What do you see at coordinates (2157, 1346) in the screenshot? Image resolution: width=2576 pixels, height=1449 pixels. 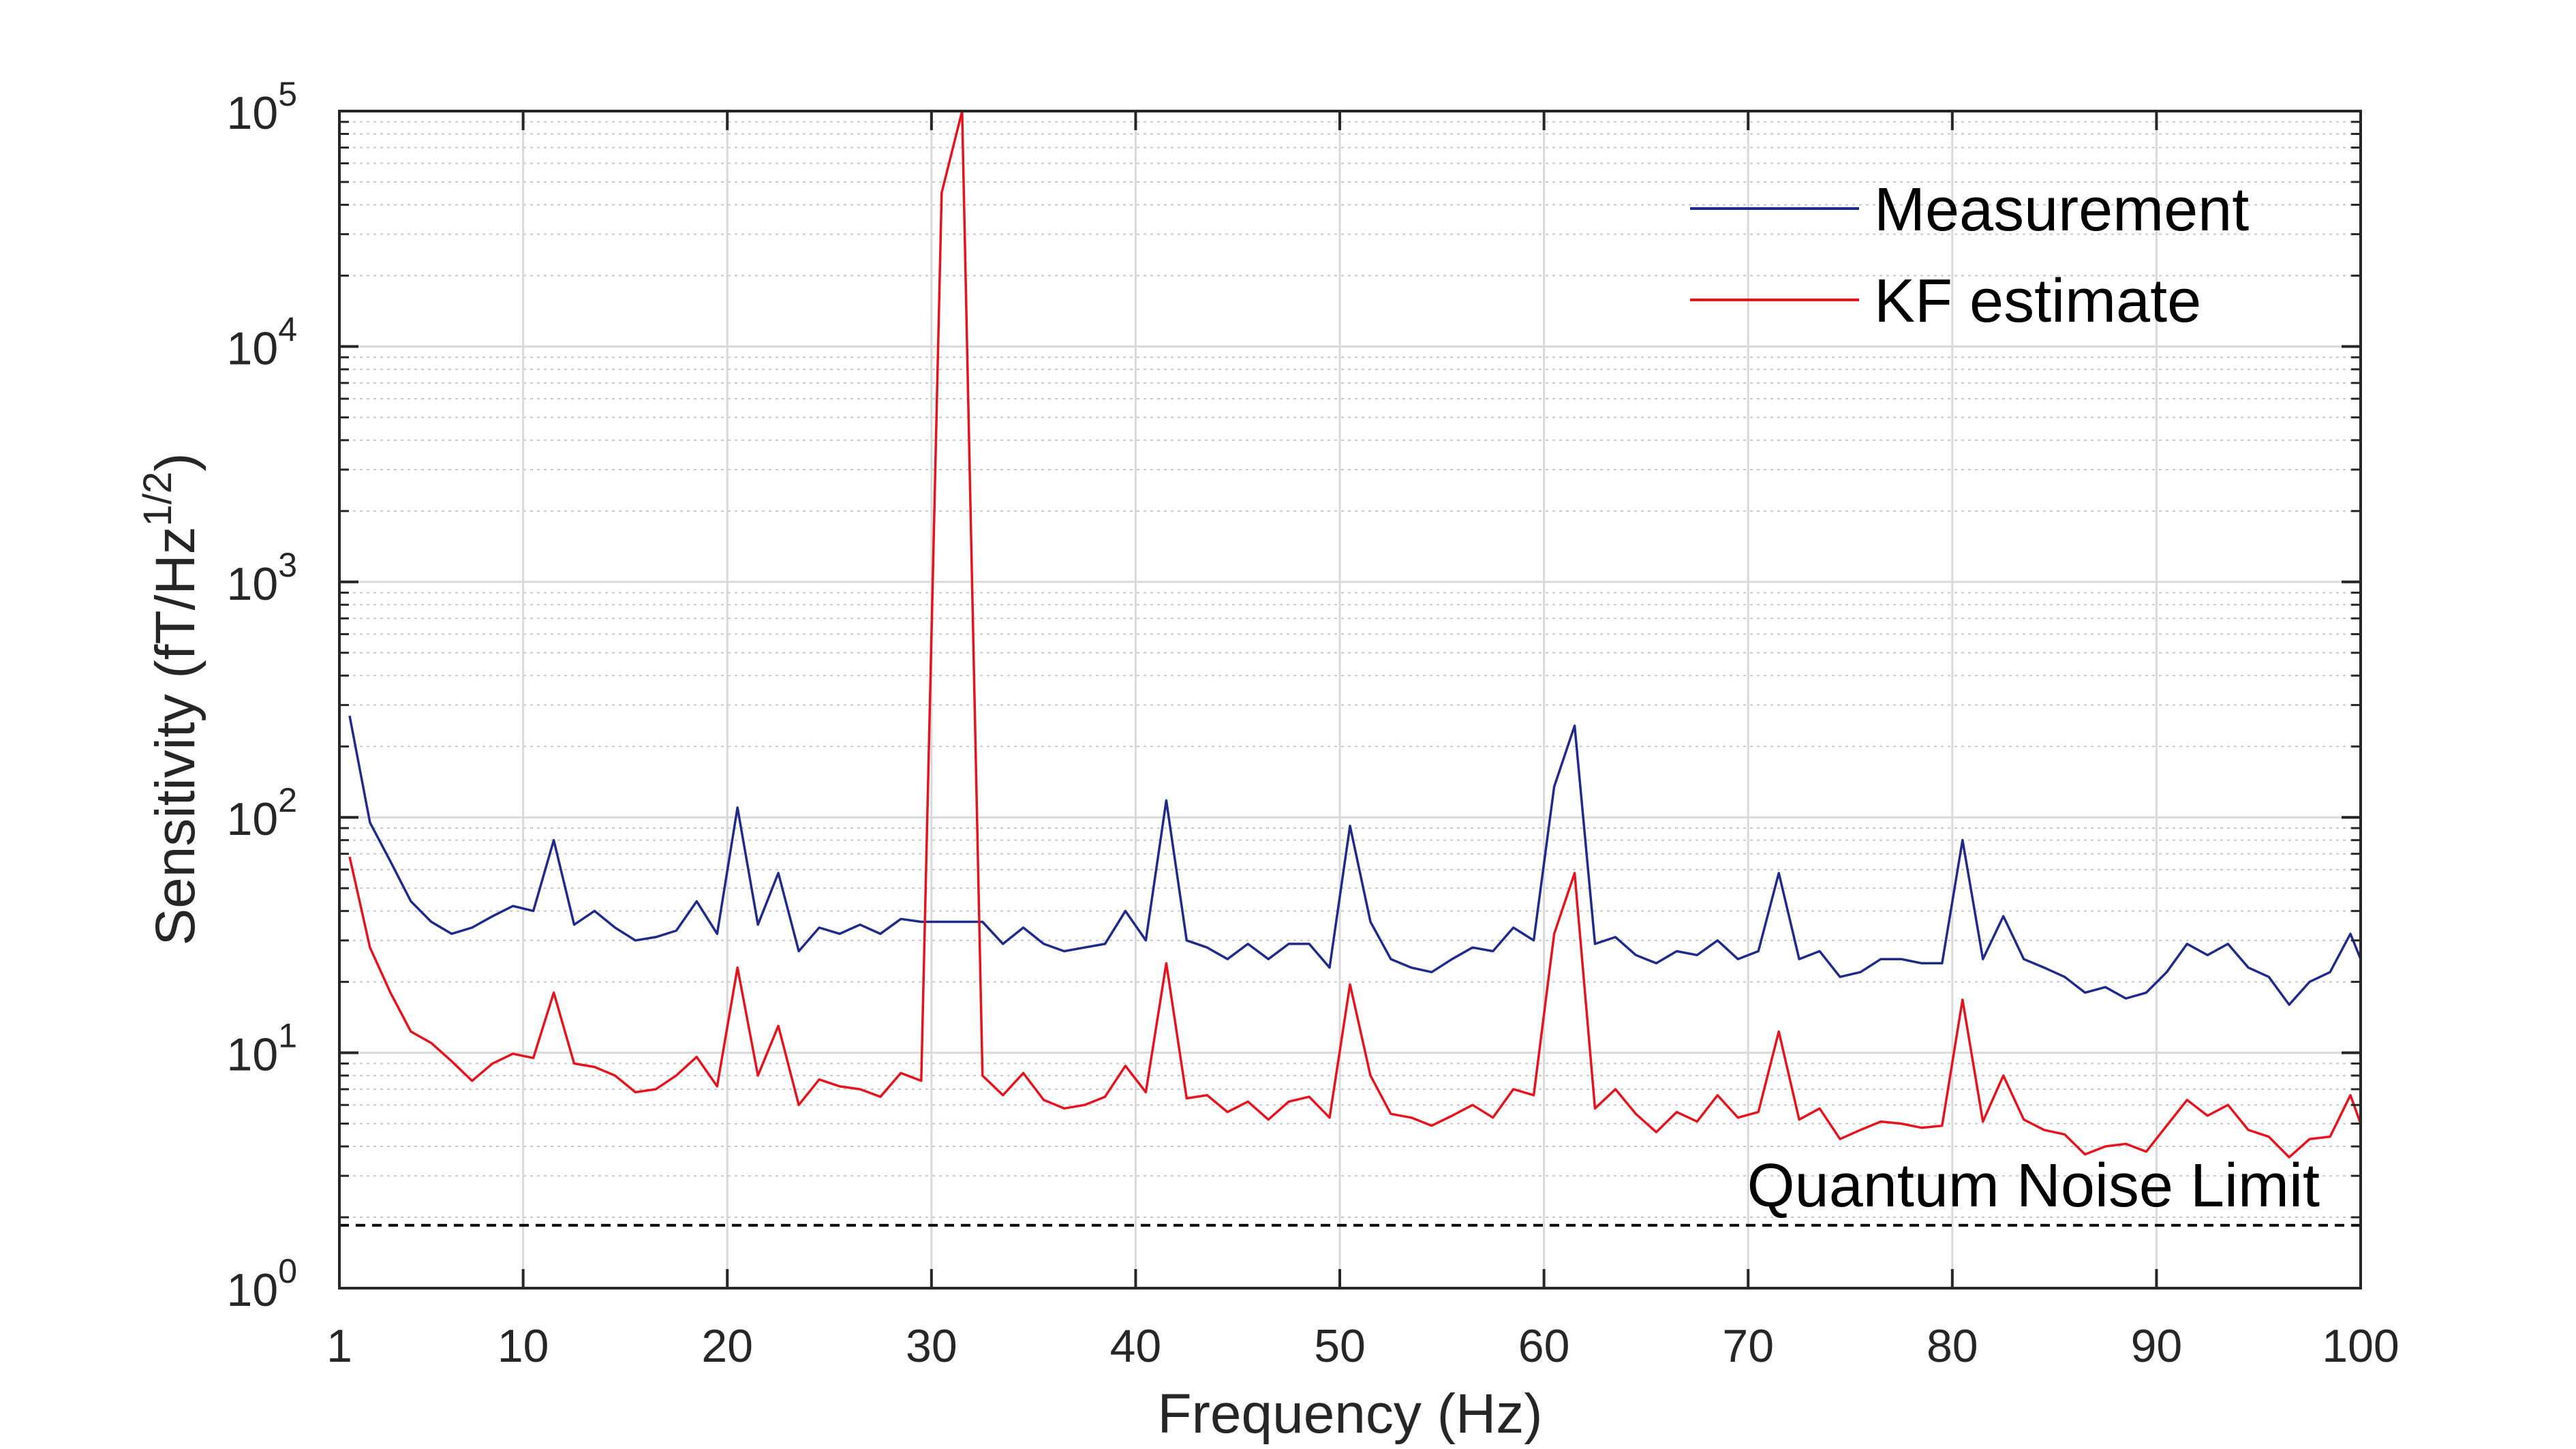 I see `x-tick-label: 90` at bounding box center [2157, 1346].